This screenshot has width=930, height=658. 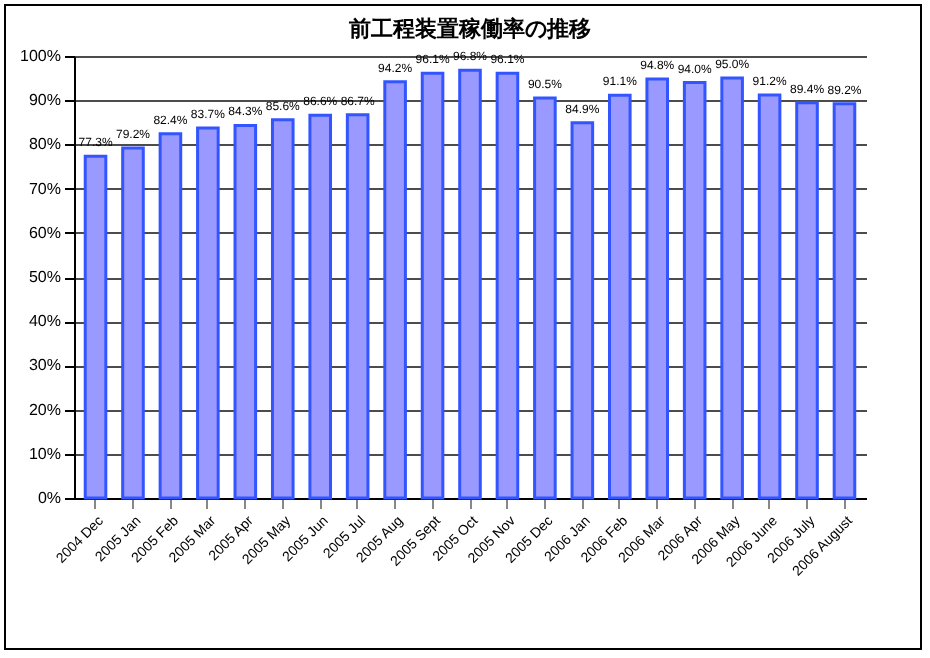 What do you see at coordinates (44, 144) in the screenshot?
I see `y-tick-label: 80%` at bounding box center [44, 144].